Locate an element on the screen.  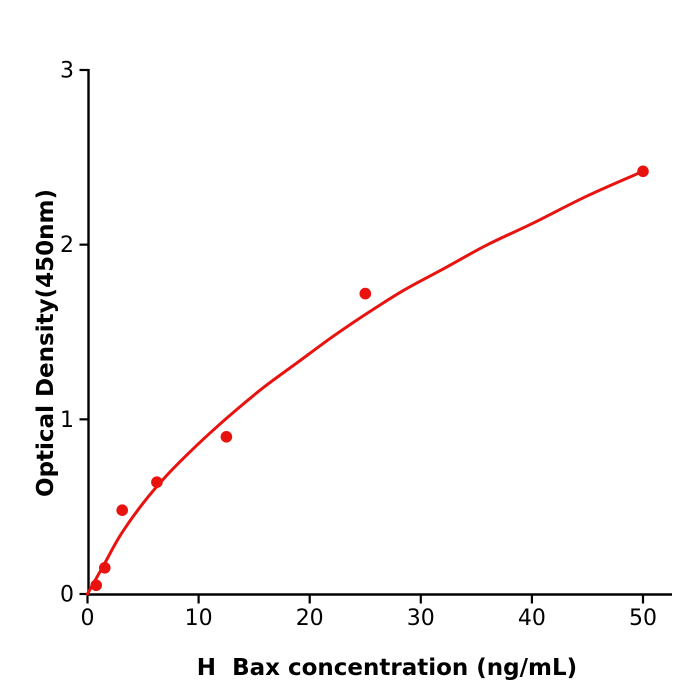
x-axis-ticks: 0 10 20 30 40 50 is located at coordinates (369, 612).